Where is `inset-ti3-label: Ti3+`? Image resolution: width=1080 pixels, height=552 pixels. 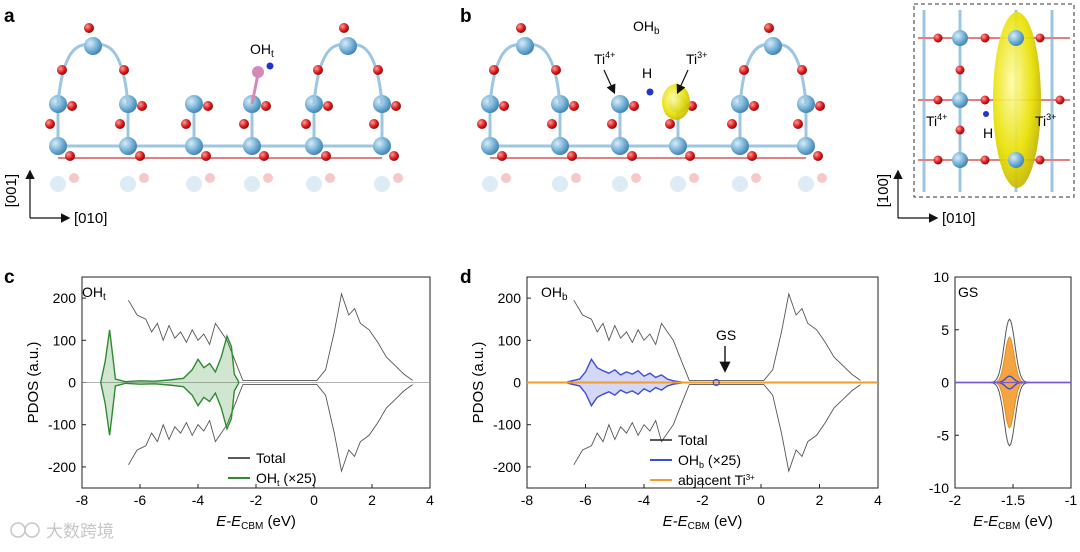 inset-ti3-label: Ti3+ is located at coordinates (1045, 120).